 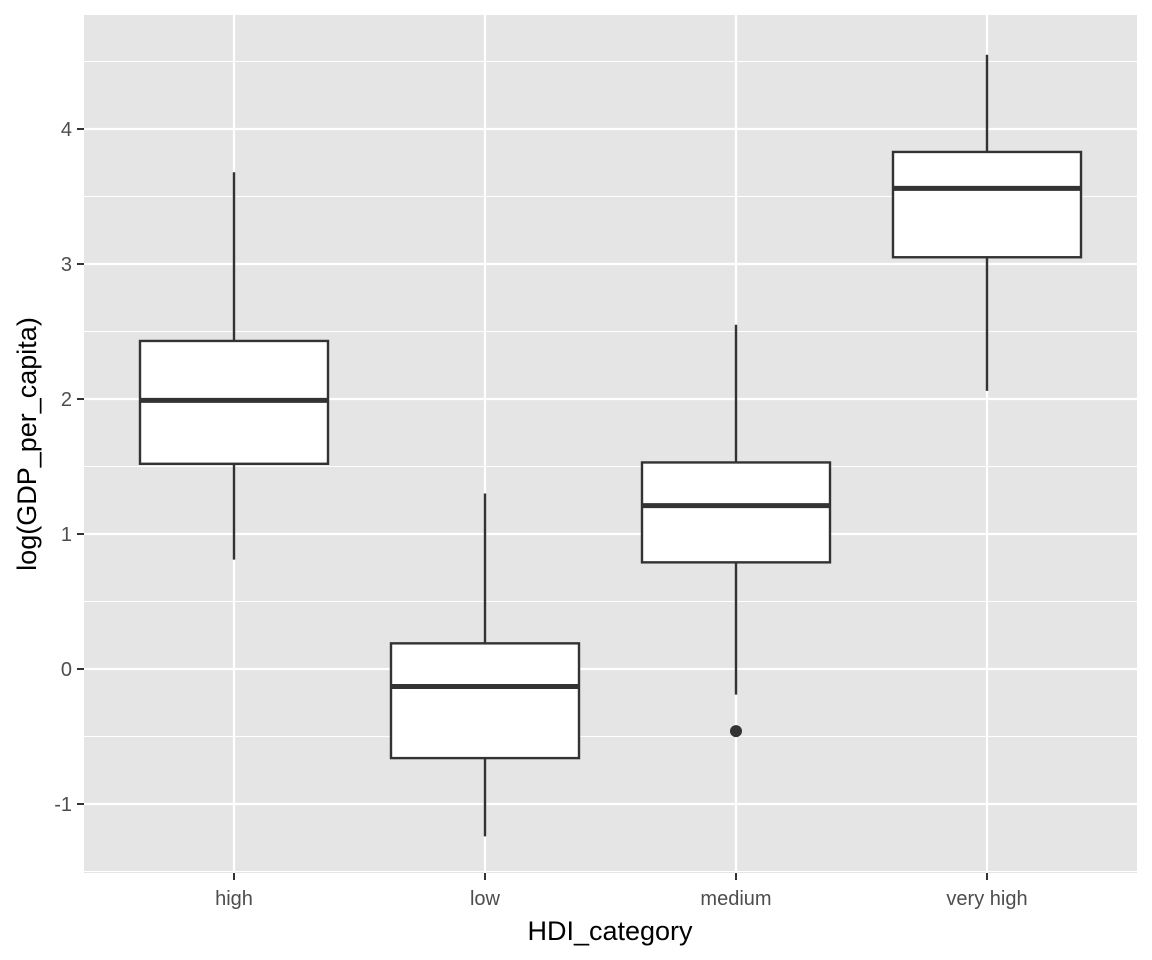 I want to click on y-axis-title: log(GDP_per_capita), so click(x=27, y=444).